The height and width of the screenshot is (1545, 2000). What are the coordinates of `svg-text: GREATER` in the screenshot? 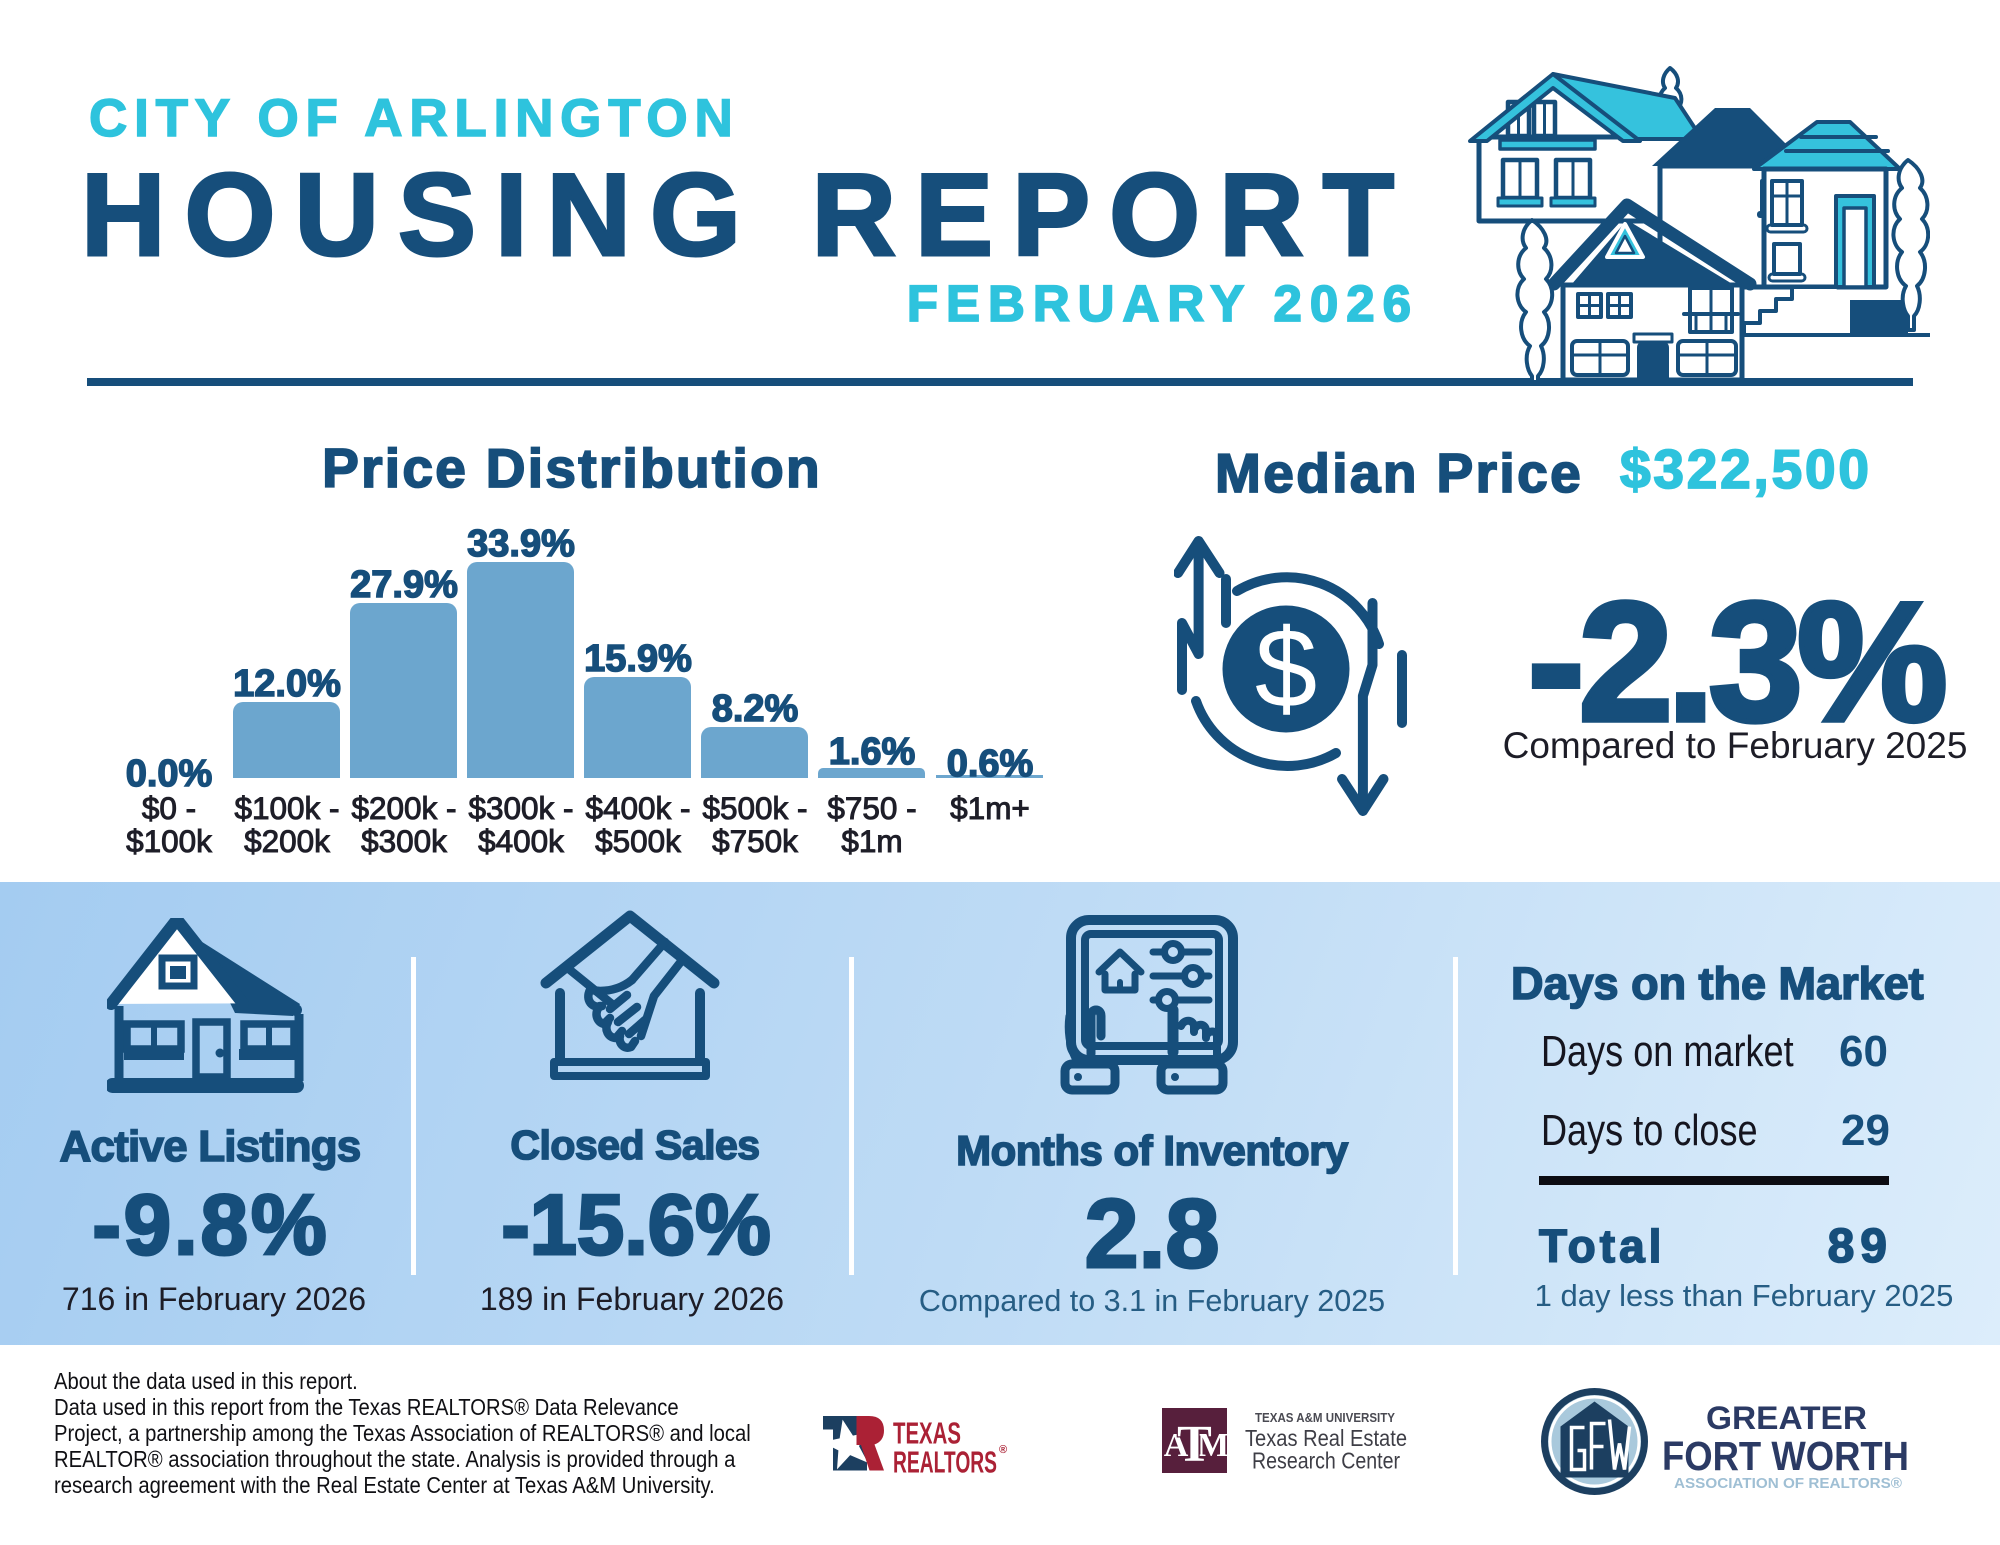 It's located at (1786, 1418).